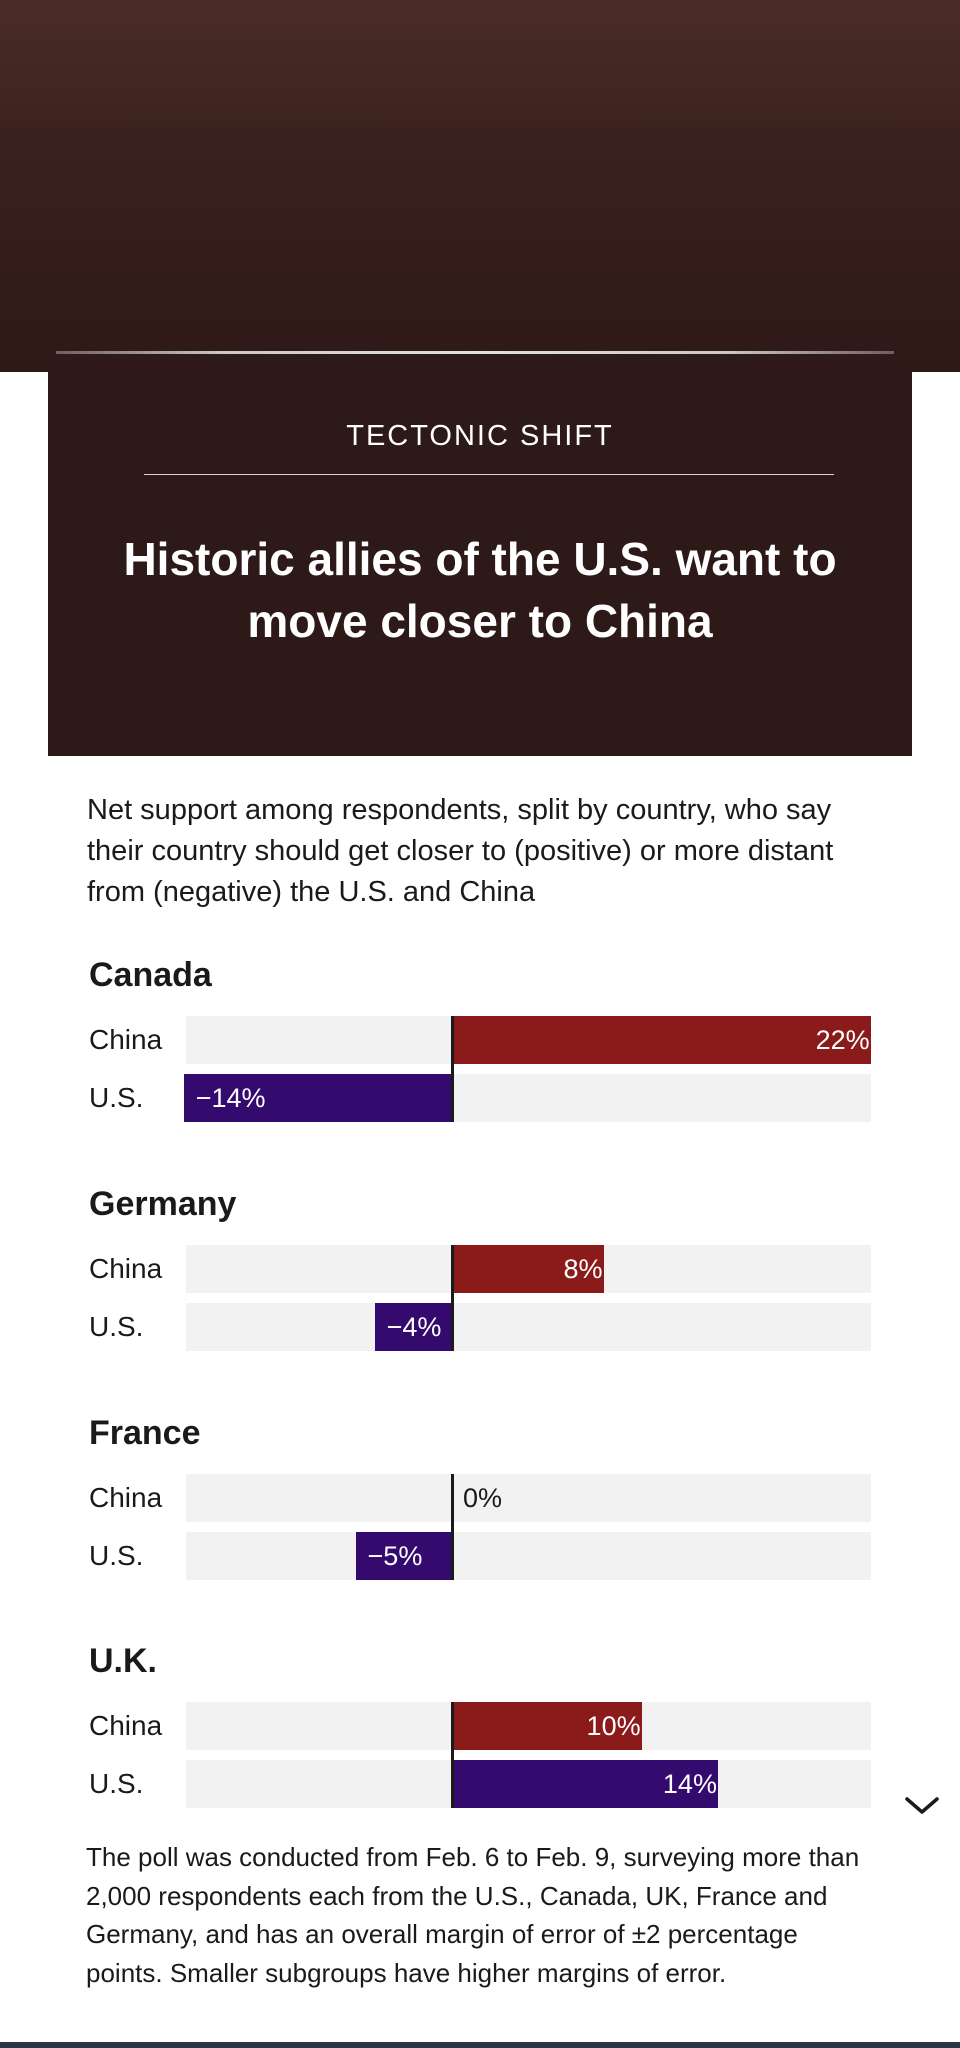  I want to click on bar-track: 14%, so click(528, 1784).